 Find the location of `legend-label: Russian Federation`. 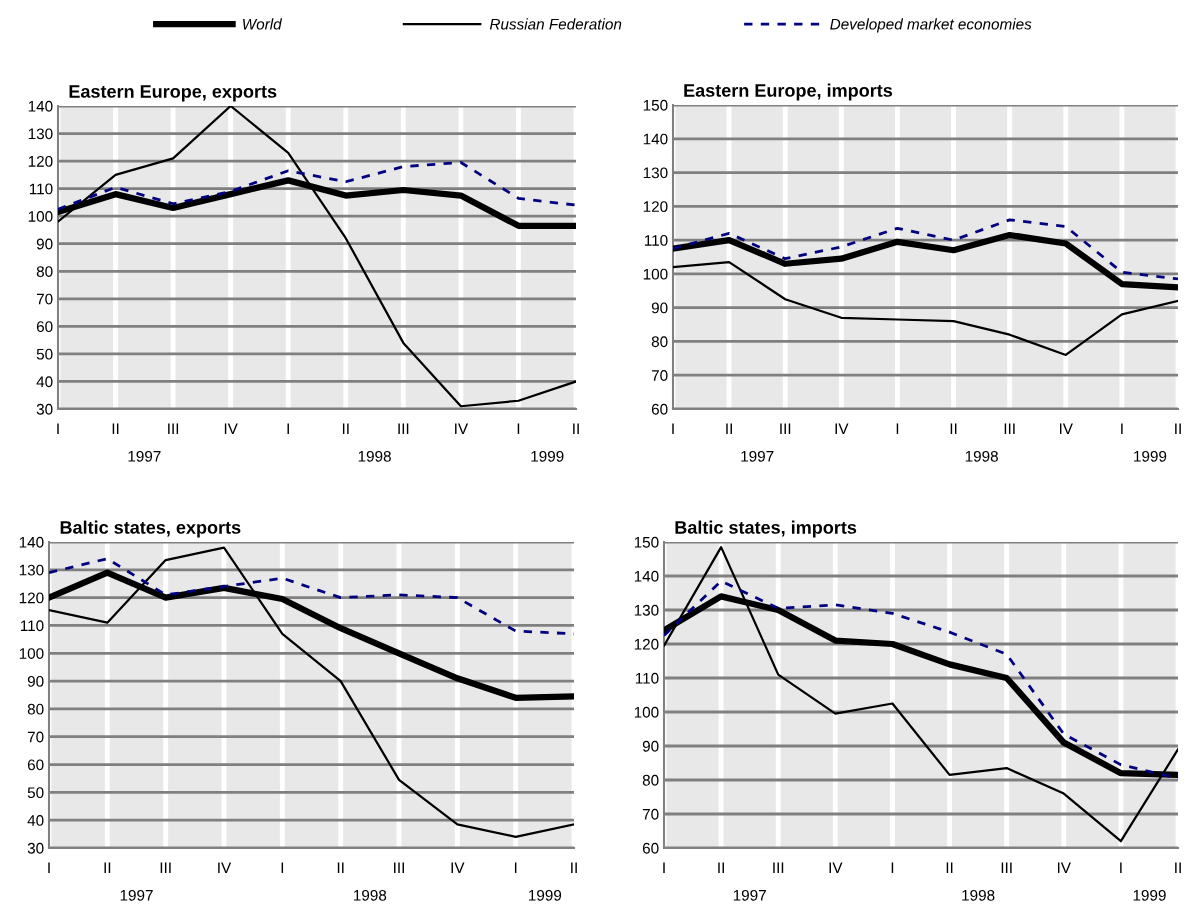

legend-label: Russian Federation is located at coordinates (555, 24).